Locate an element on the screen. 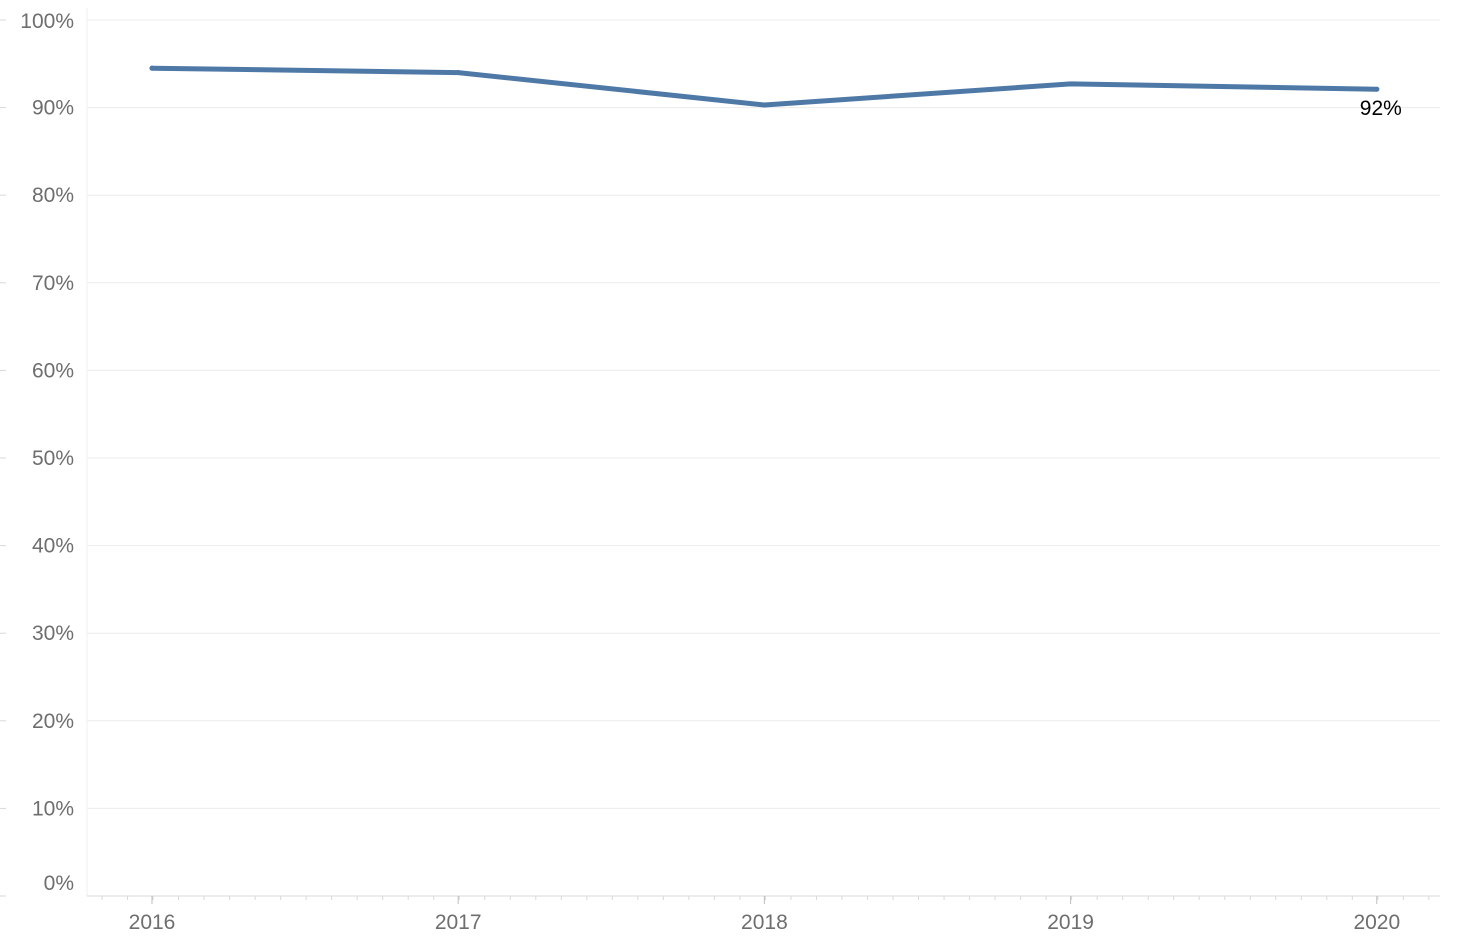  y-tick-label: 80% is located at coordinates (53, 195).